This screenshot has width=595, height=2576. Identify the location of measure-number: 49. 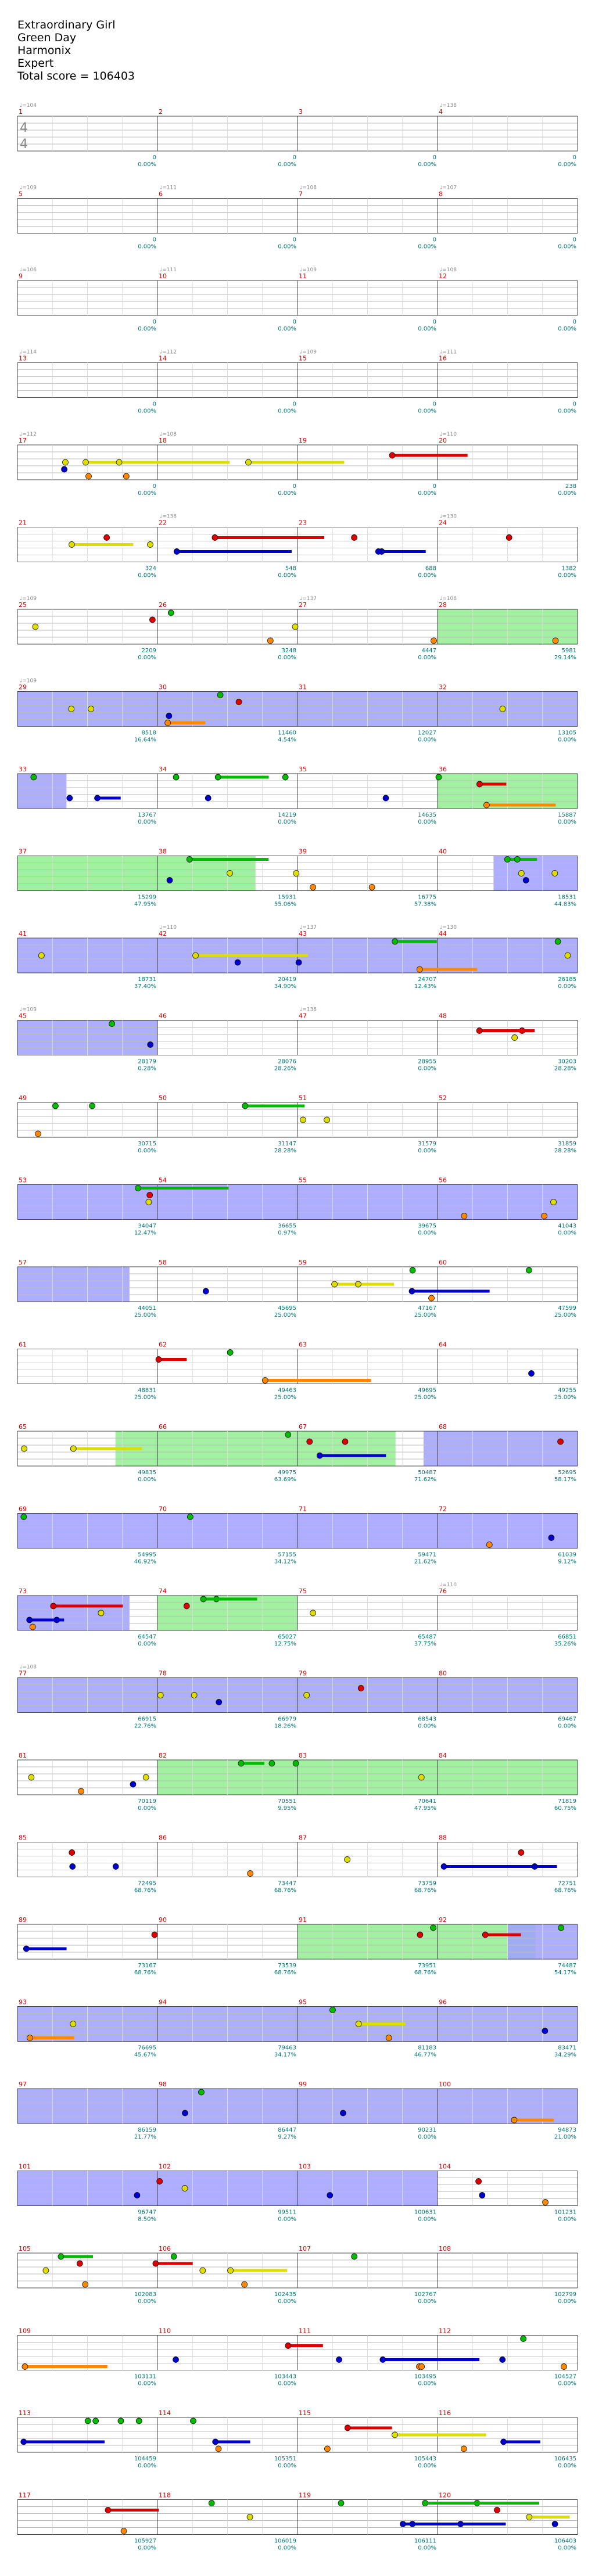
(23, 1098).